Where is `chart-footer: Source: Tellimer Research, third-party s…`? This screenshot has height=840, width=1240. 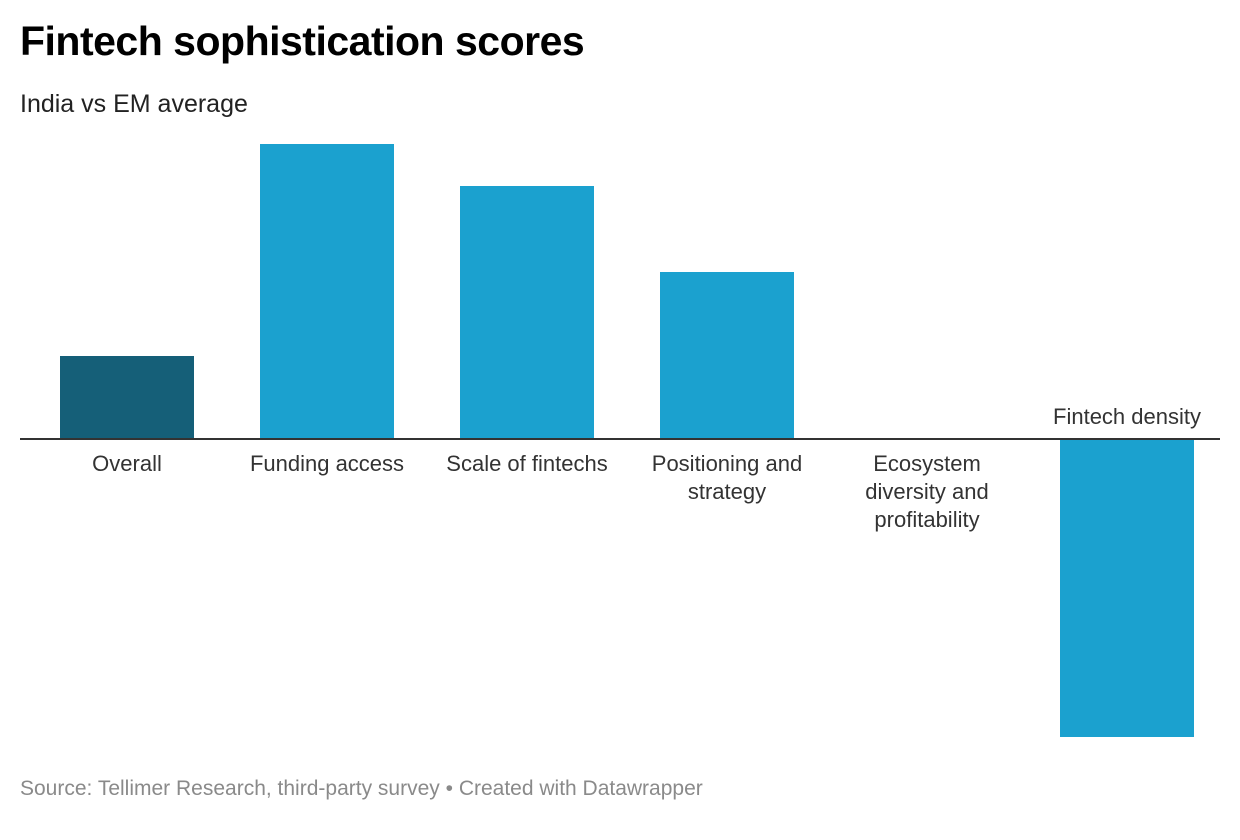
chart-footer: Source: Tellimer Research, third-party s… is located at coordinates (361, 789).